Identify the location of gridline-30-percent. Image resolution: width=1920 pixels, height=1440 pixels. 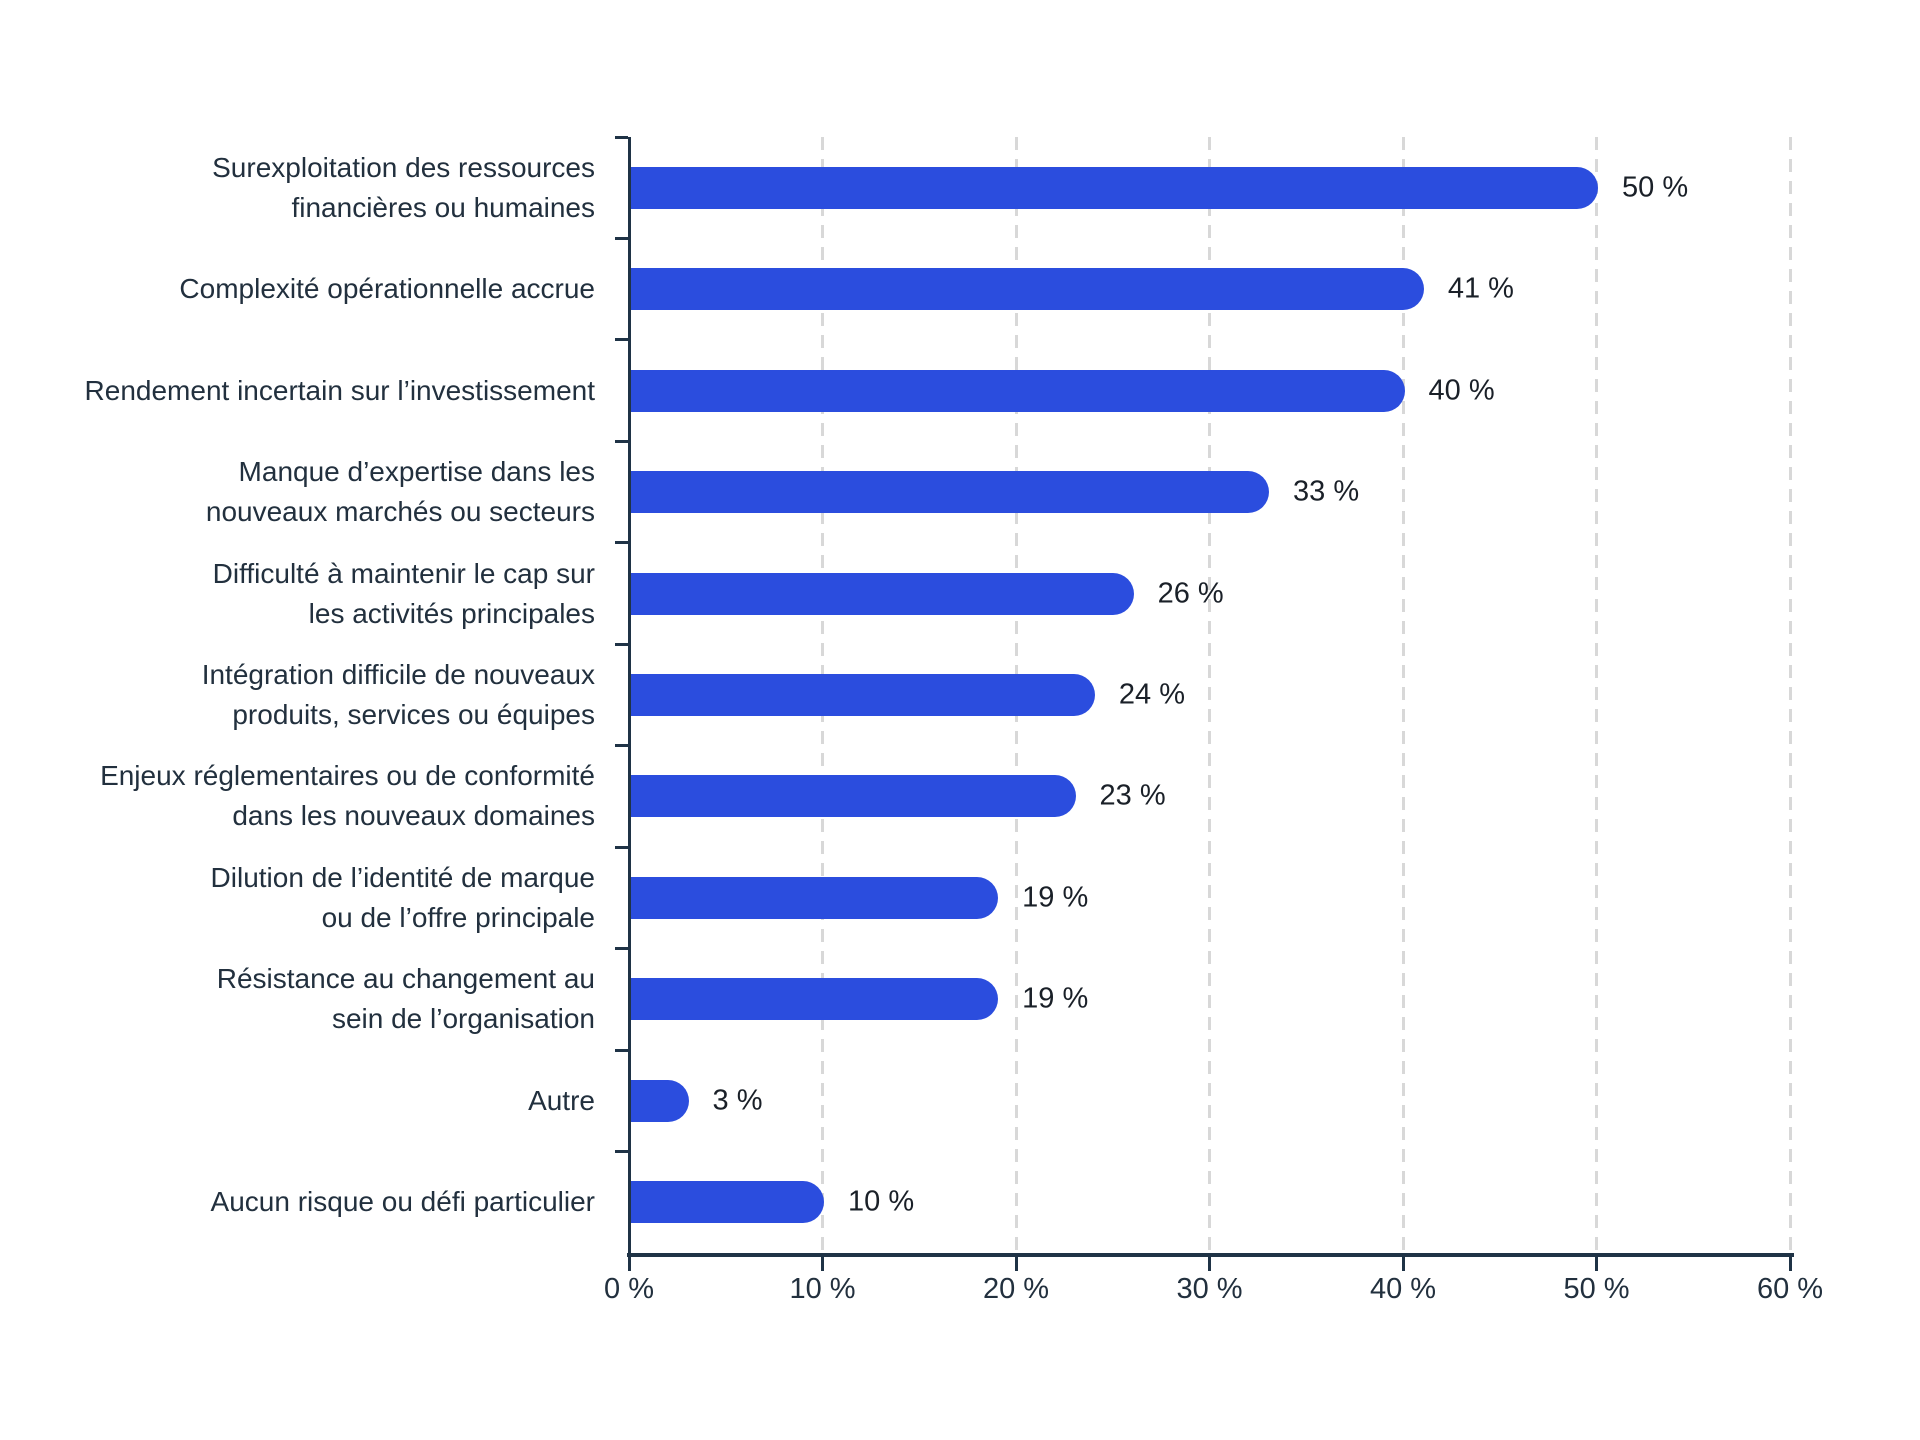
(1209, 695).